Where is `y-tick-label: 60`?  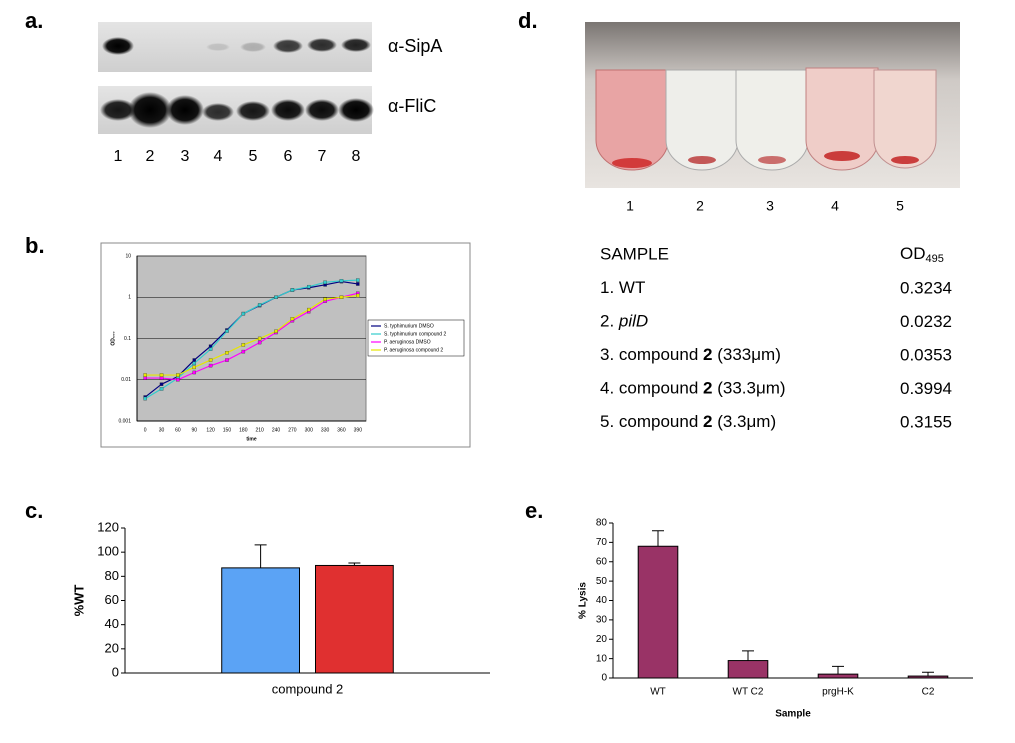
y-tick-label: 60 is located at coordinates (602, 561).